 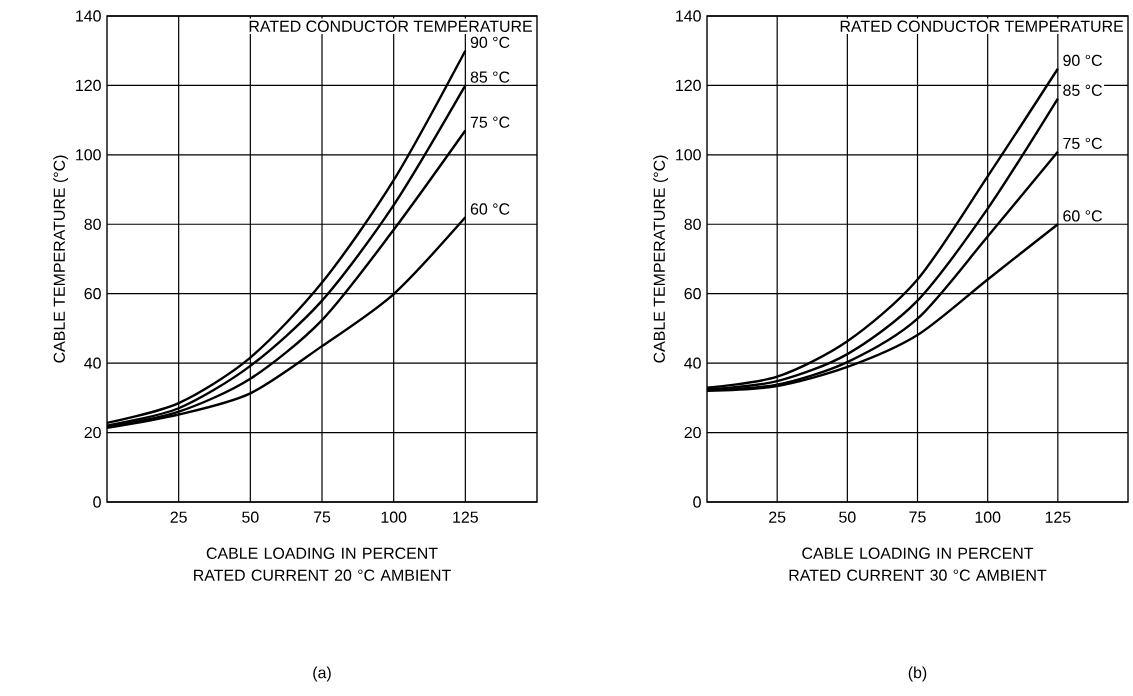 What do you see at coordinates (322, 674) in the screenshot?
I see `text: (a)` at bounding box center [322, 674].